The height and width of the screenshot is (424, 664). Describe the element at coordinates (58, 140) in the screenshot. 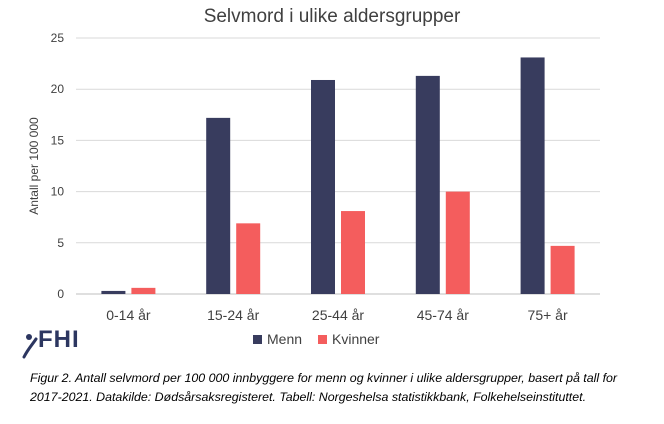

I see `y-tick-label: 15` at that location.